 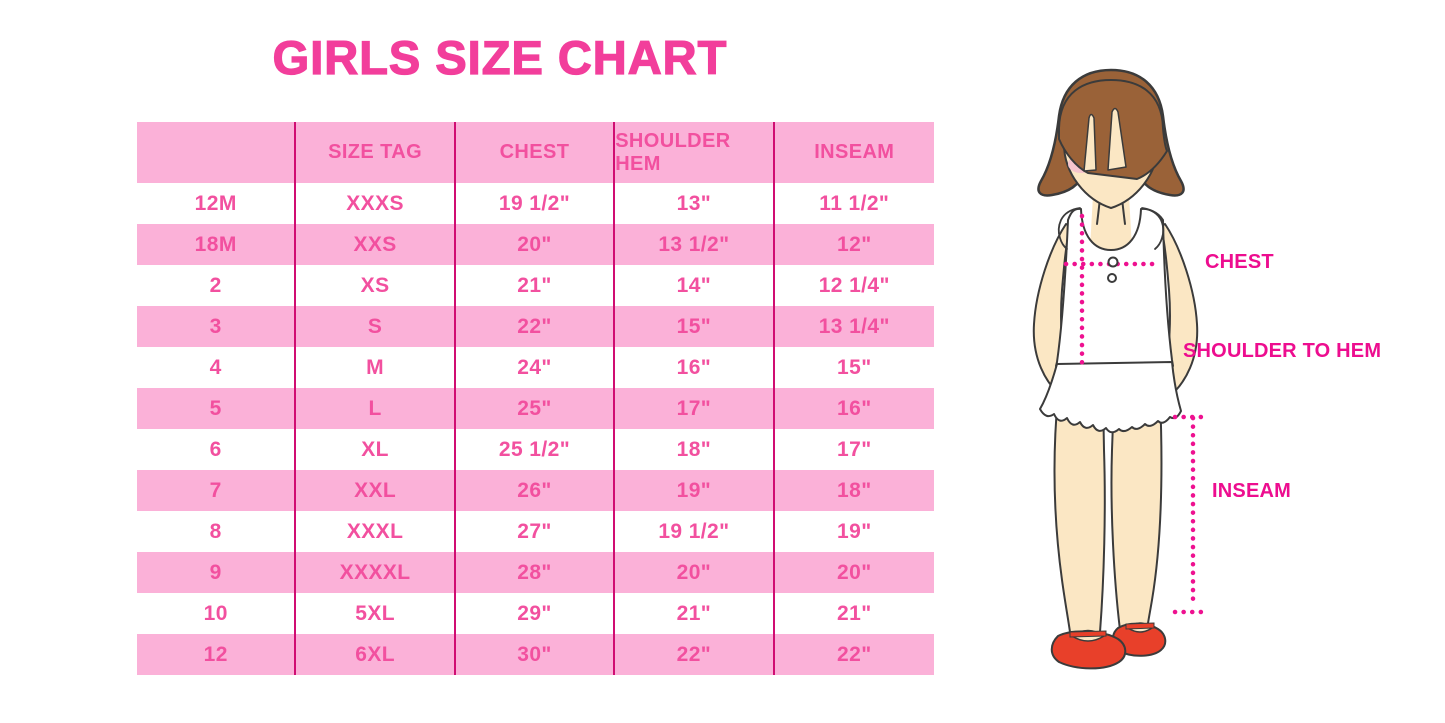 What do you see at coordinates (217, 449) in the screenshot?
I see `table-cell: 6` at bounding box center [217, 449].